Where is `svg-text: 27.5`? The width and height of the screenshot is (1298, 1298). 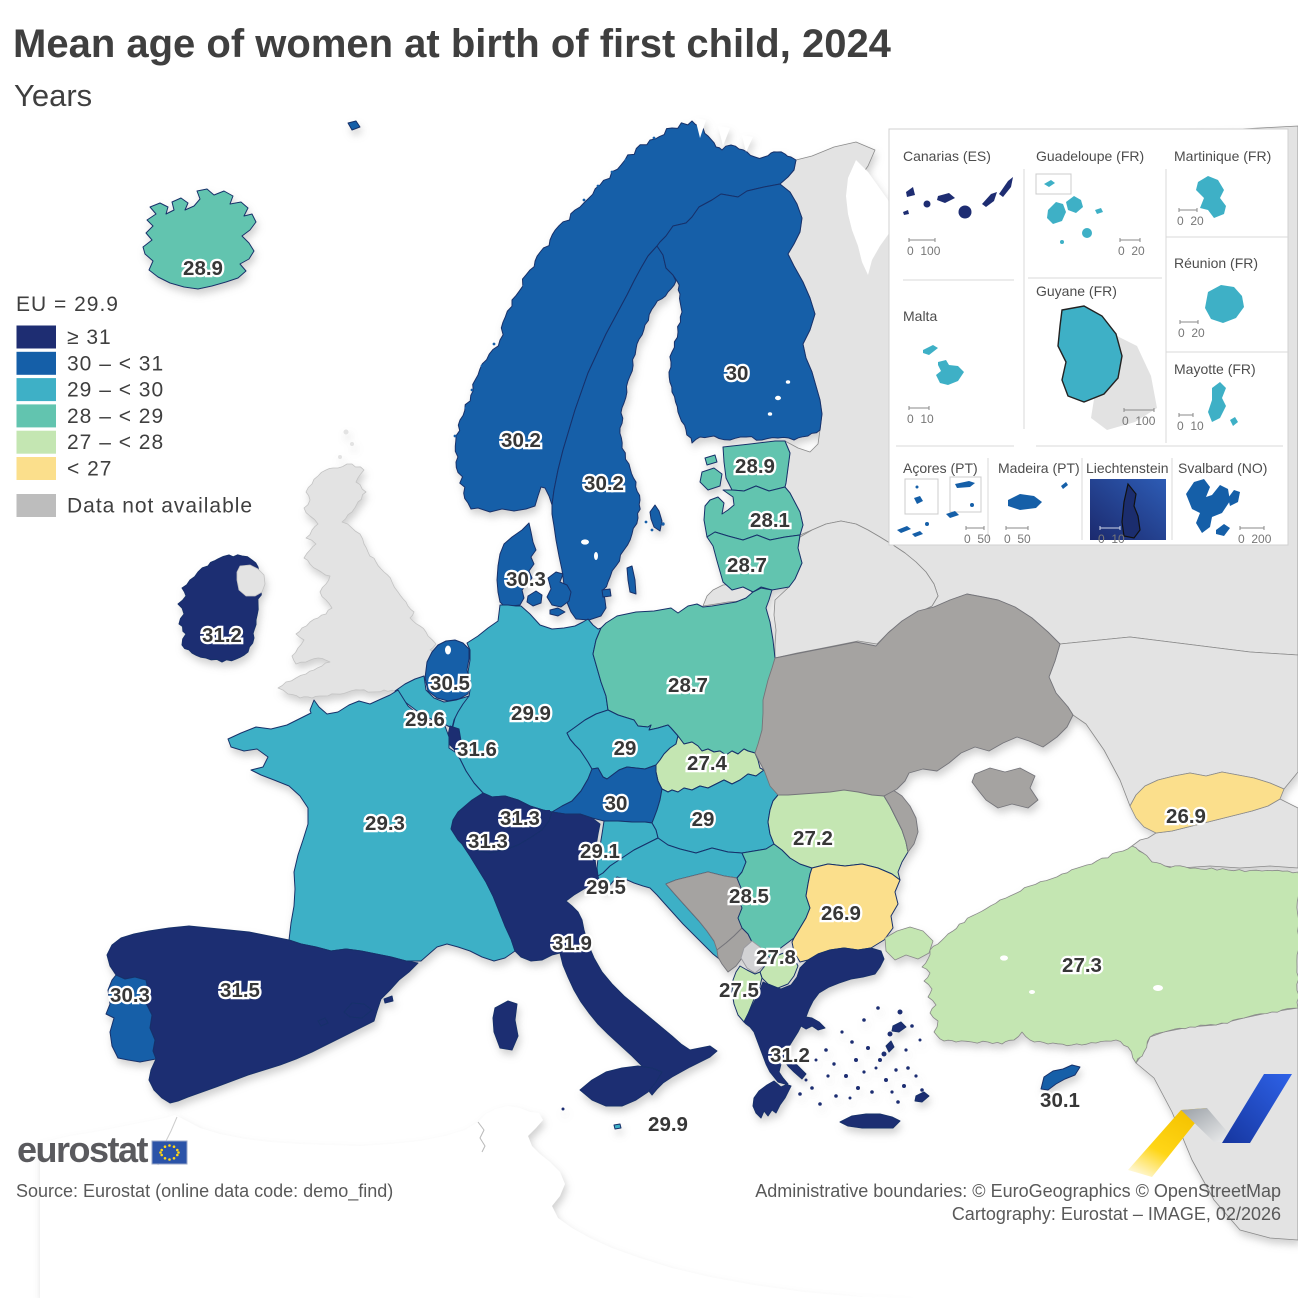 svg-text: 27.5 is located at coordinates (739, 990).